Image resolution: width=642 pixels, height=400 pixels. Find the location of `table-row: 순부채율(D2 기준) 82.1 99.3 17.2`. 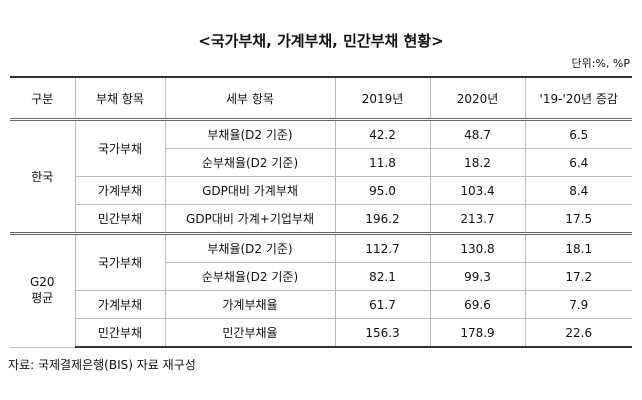

table-row: 순부채율(D2 기준) 82.1 99.3 17.2 is located at coordinates (321, 276).